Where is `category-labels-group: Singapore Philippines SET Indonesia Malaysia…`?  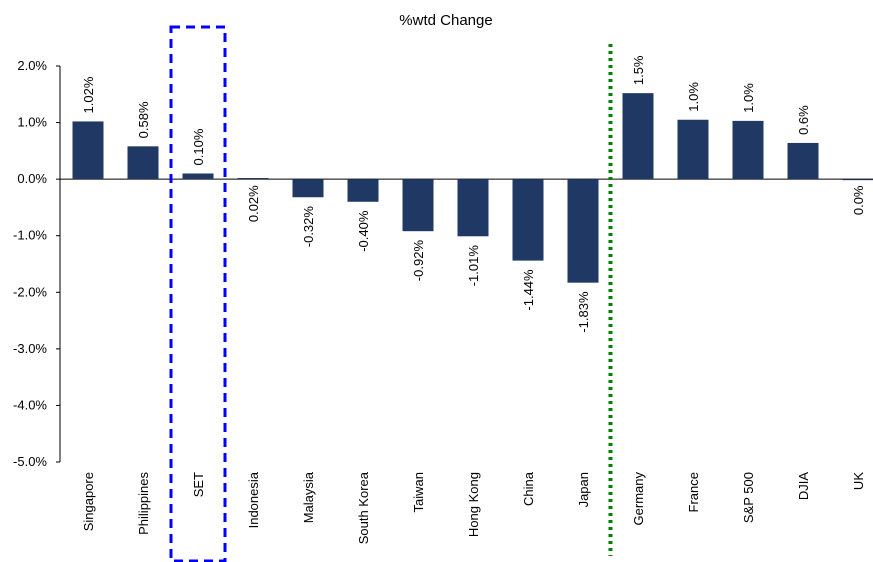
category-labels-group: Singapore Philippines SET Indonesia Malaysia… is located at coordinates (473, 507).